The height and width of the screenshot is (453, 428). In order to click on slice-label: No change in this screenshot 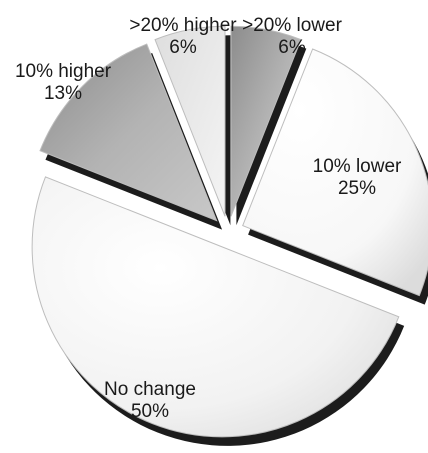, I will do `click(150, 389)`.